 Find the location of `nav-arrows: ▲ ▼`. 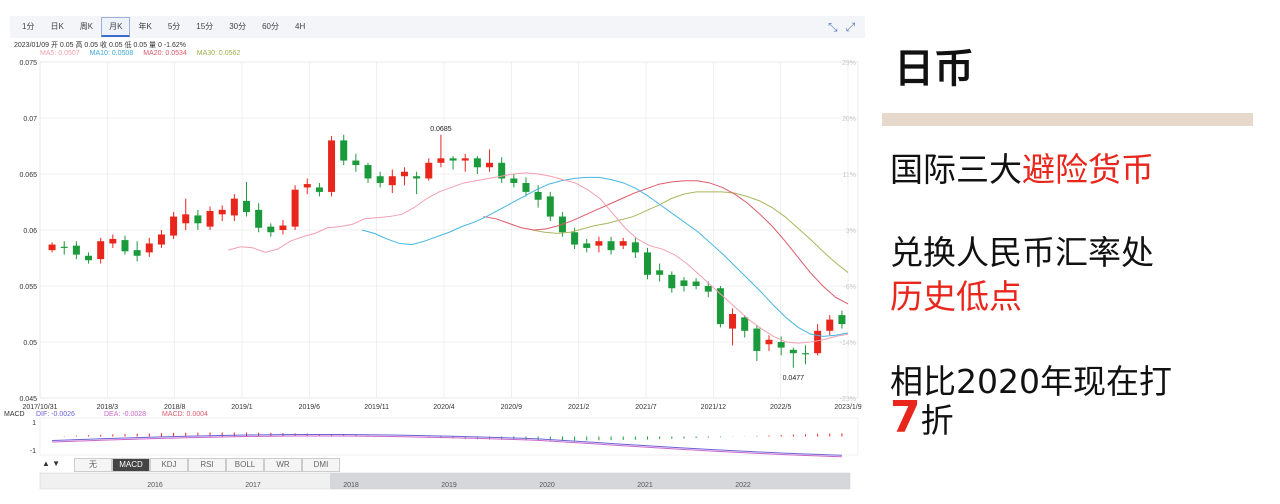

nav-arrows: ▲ ▼ is located at coordinates (51, 463).